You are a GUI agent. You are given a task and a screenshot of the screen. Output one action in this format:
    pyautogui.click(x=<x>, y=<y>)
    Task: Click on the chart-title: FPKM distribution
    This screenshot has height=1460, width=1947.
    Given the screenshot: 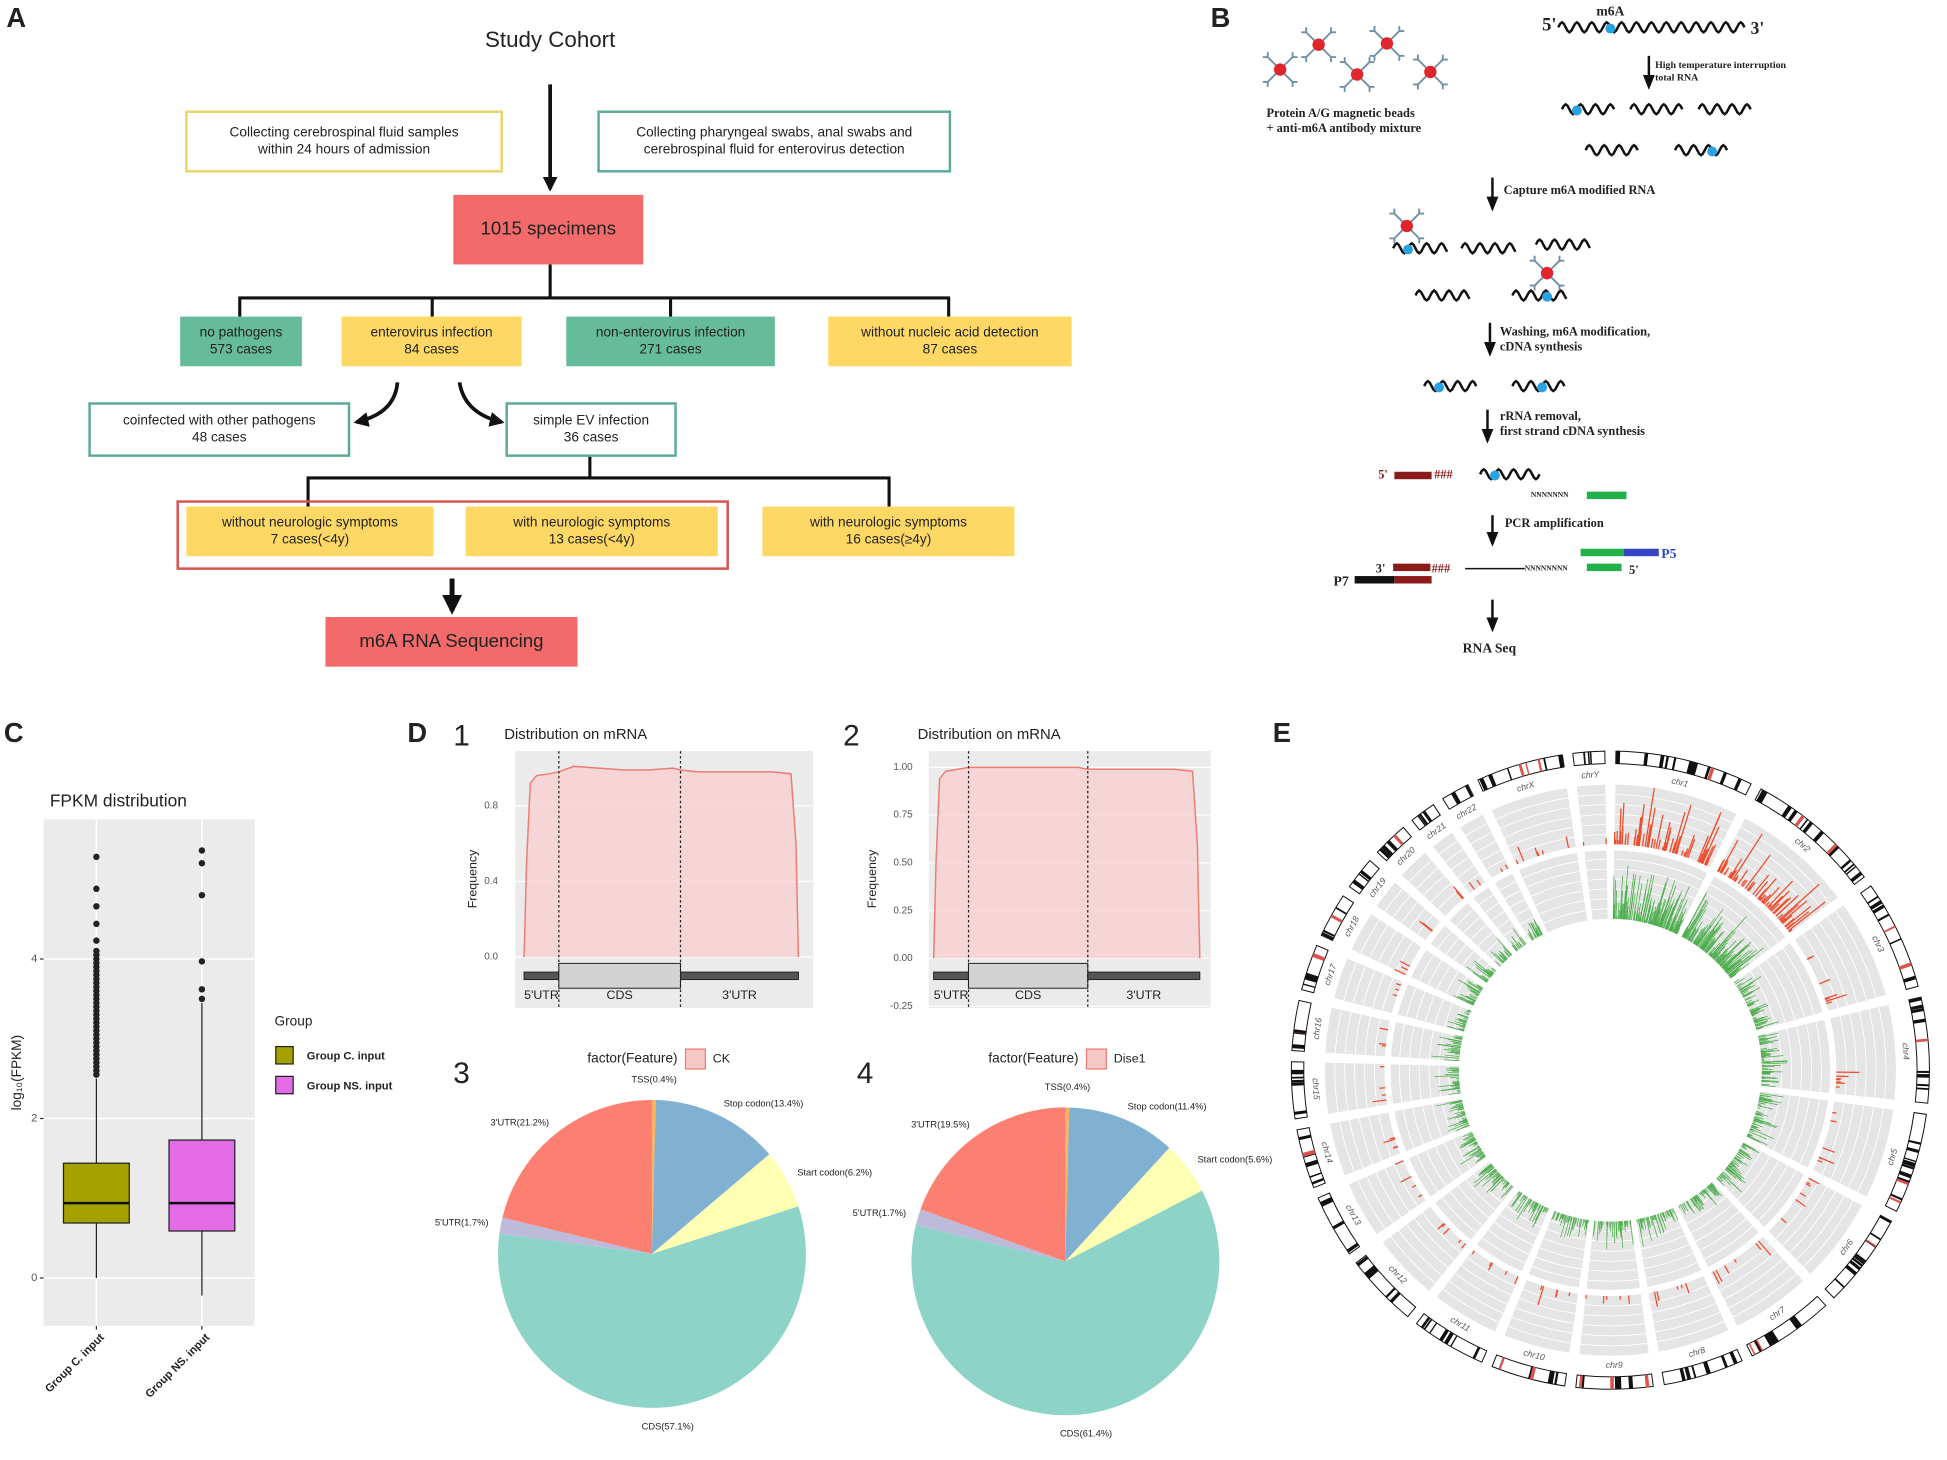 What is the action you would take?
    pyautogui.click(x=118, y=801)
    